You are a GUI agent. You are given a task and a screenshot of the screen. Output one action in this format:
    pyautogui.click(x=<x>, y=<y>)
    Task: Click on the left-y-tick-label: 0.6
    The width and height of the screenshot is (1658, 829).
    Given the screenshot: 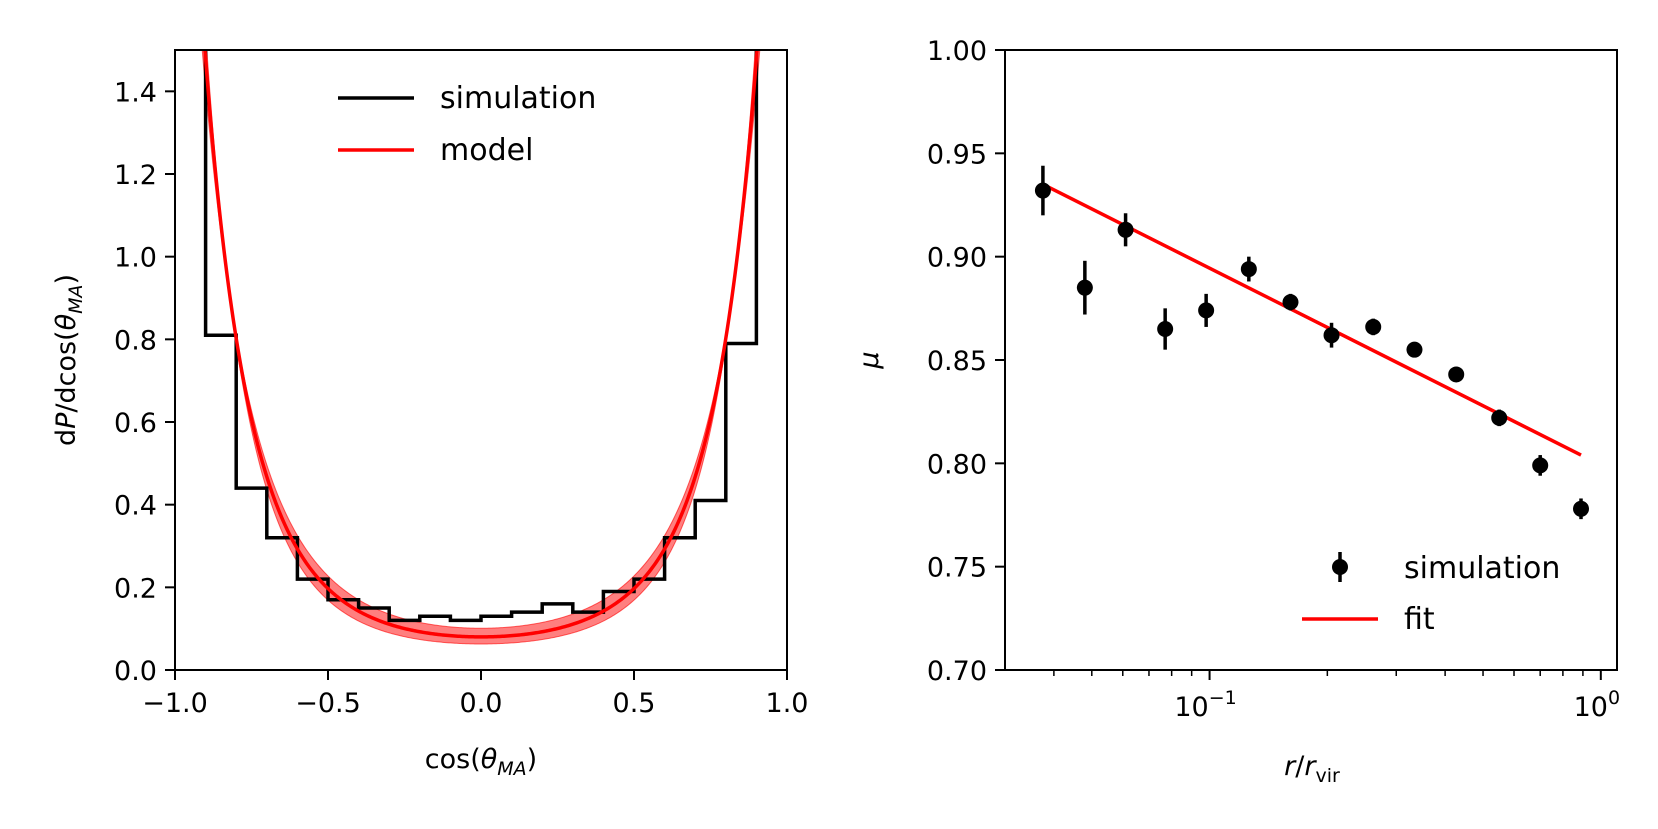 What is the action you would take?
    pyautogui.click(x=135, y=423)
    